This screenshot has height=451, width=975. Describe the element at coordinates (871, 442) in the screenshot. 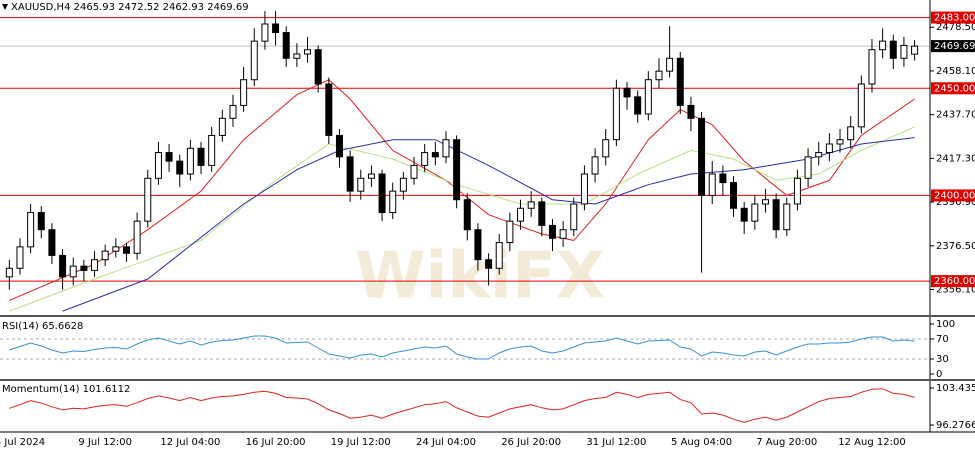

I see `x-tick-label: 12 Aug 12:00` at that location.